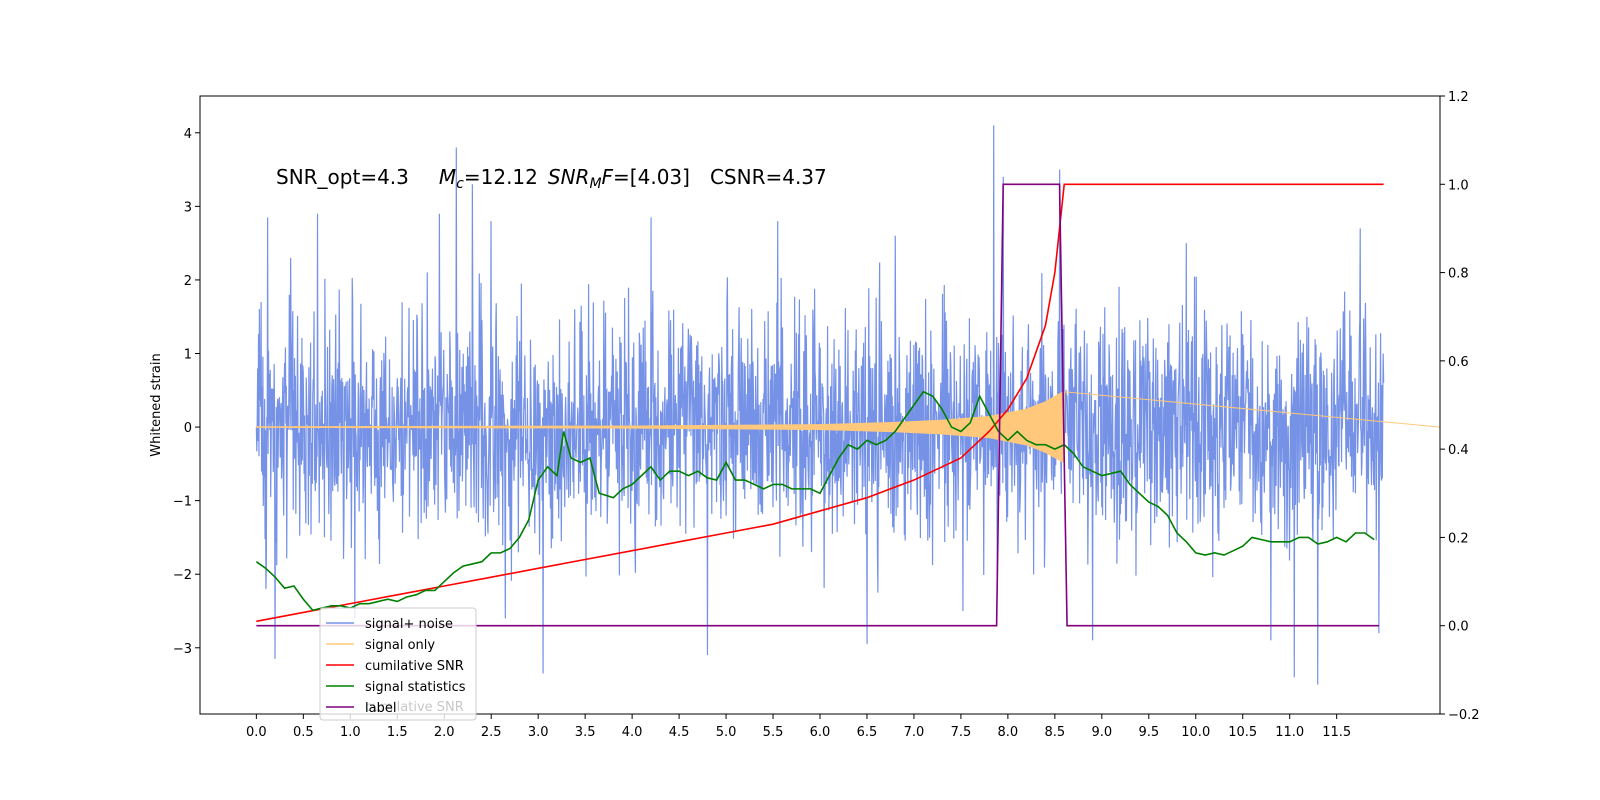 This screenshot has height=800, width=1600. Describe the element at coordinates (156, 404) in the screenshot. I see `left-axis-label: Whitened strain` at that location.